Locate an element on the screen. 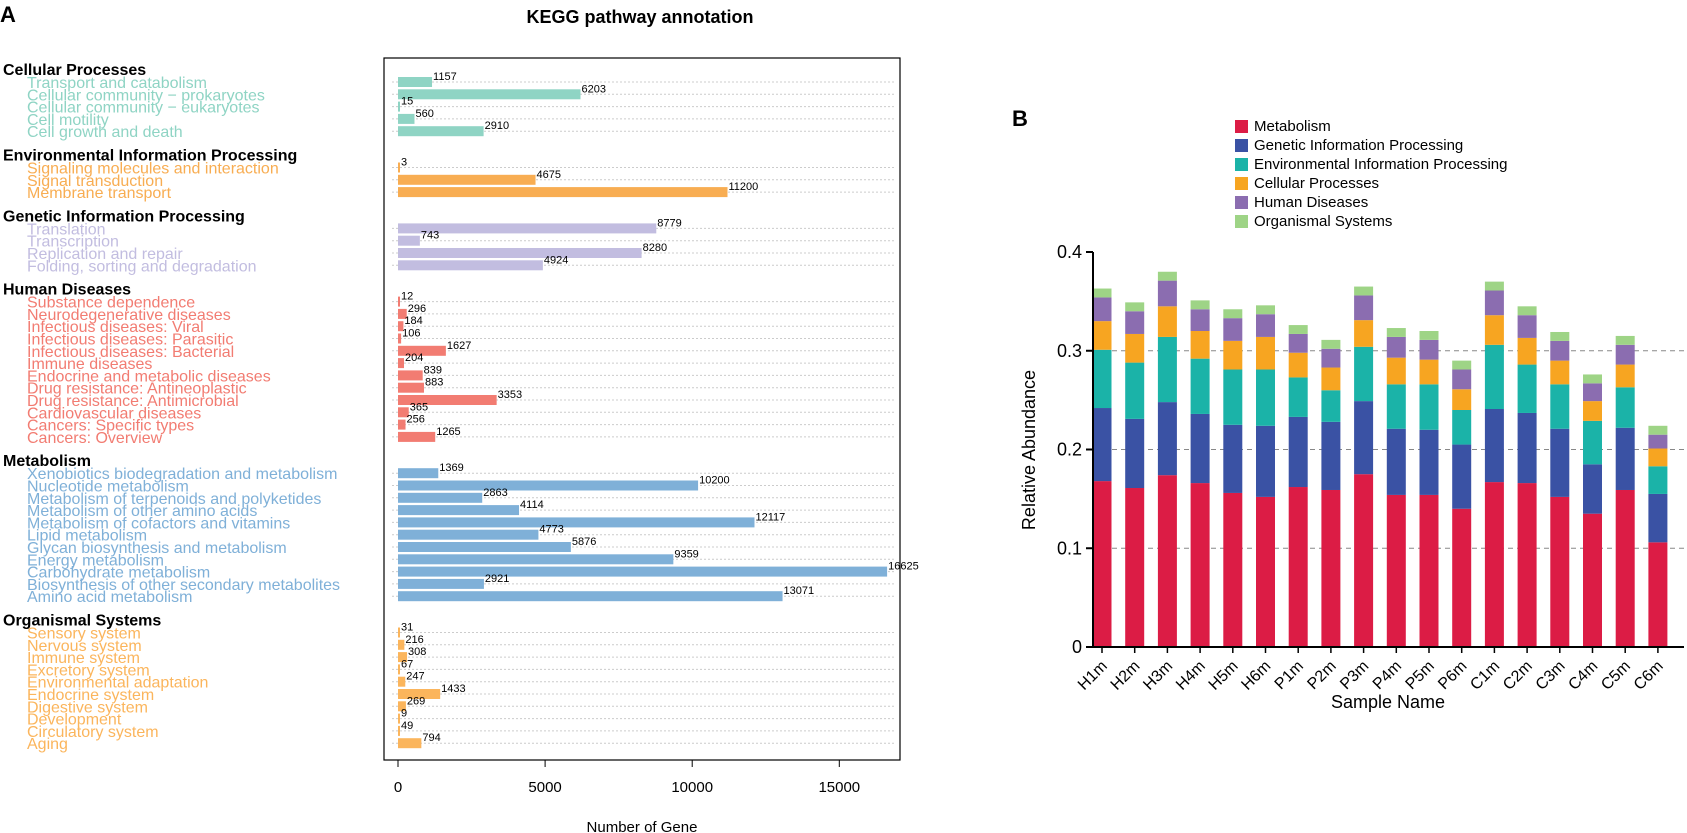  bar-value-label: 12117 is located at coordinates (770, 517).